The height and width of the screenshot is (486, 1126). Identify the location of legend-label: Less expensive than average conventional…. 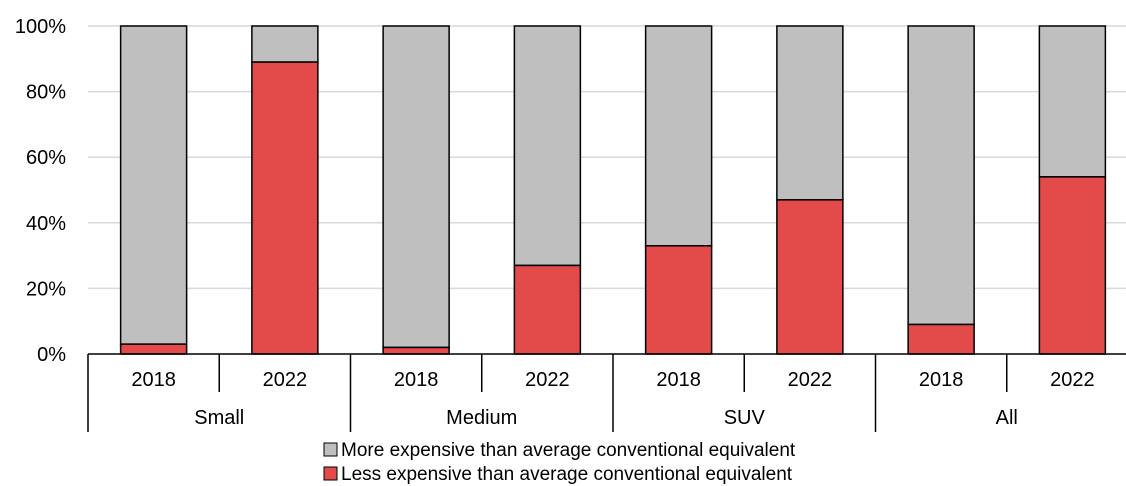
(567, 474).